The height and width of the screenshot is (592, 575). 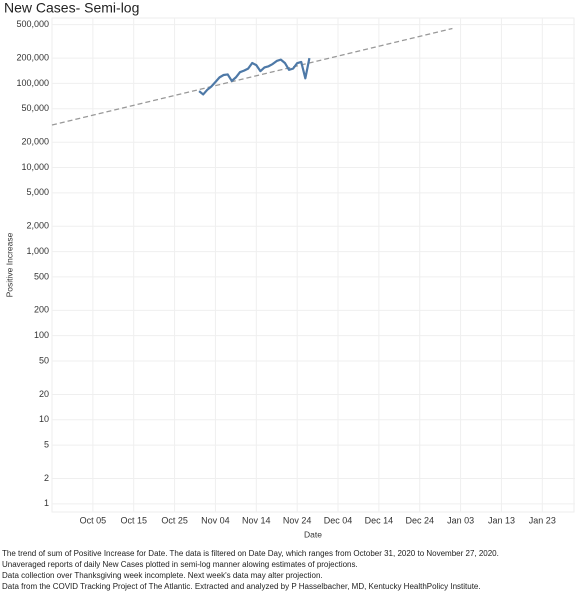 What do you see at coordinates (44, 419) in the screenshot?
I see `y-tick-label: 10` at bounding box center [44, 419].